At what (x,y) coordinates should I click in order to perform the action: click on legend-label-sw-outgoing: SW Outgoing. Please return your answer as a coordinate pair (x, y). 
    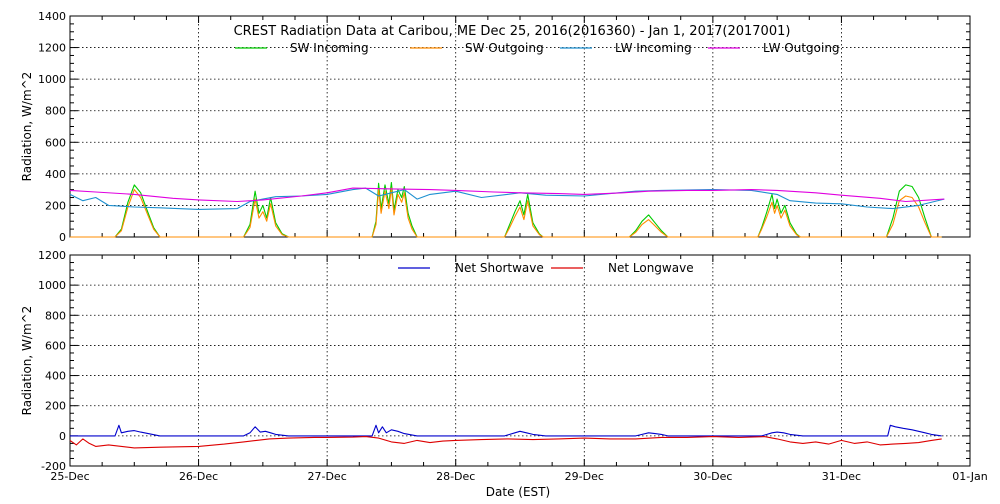
    Looking at the image, I should click on (504, 48).